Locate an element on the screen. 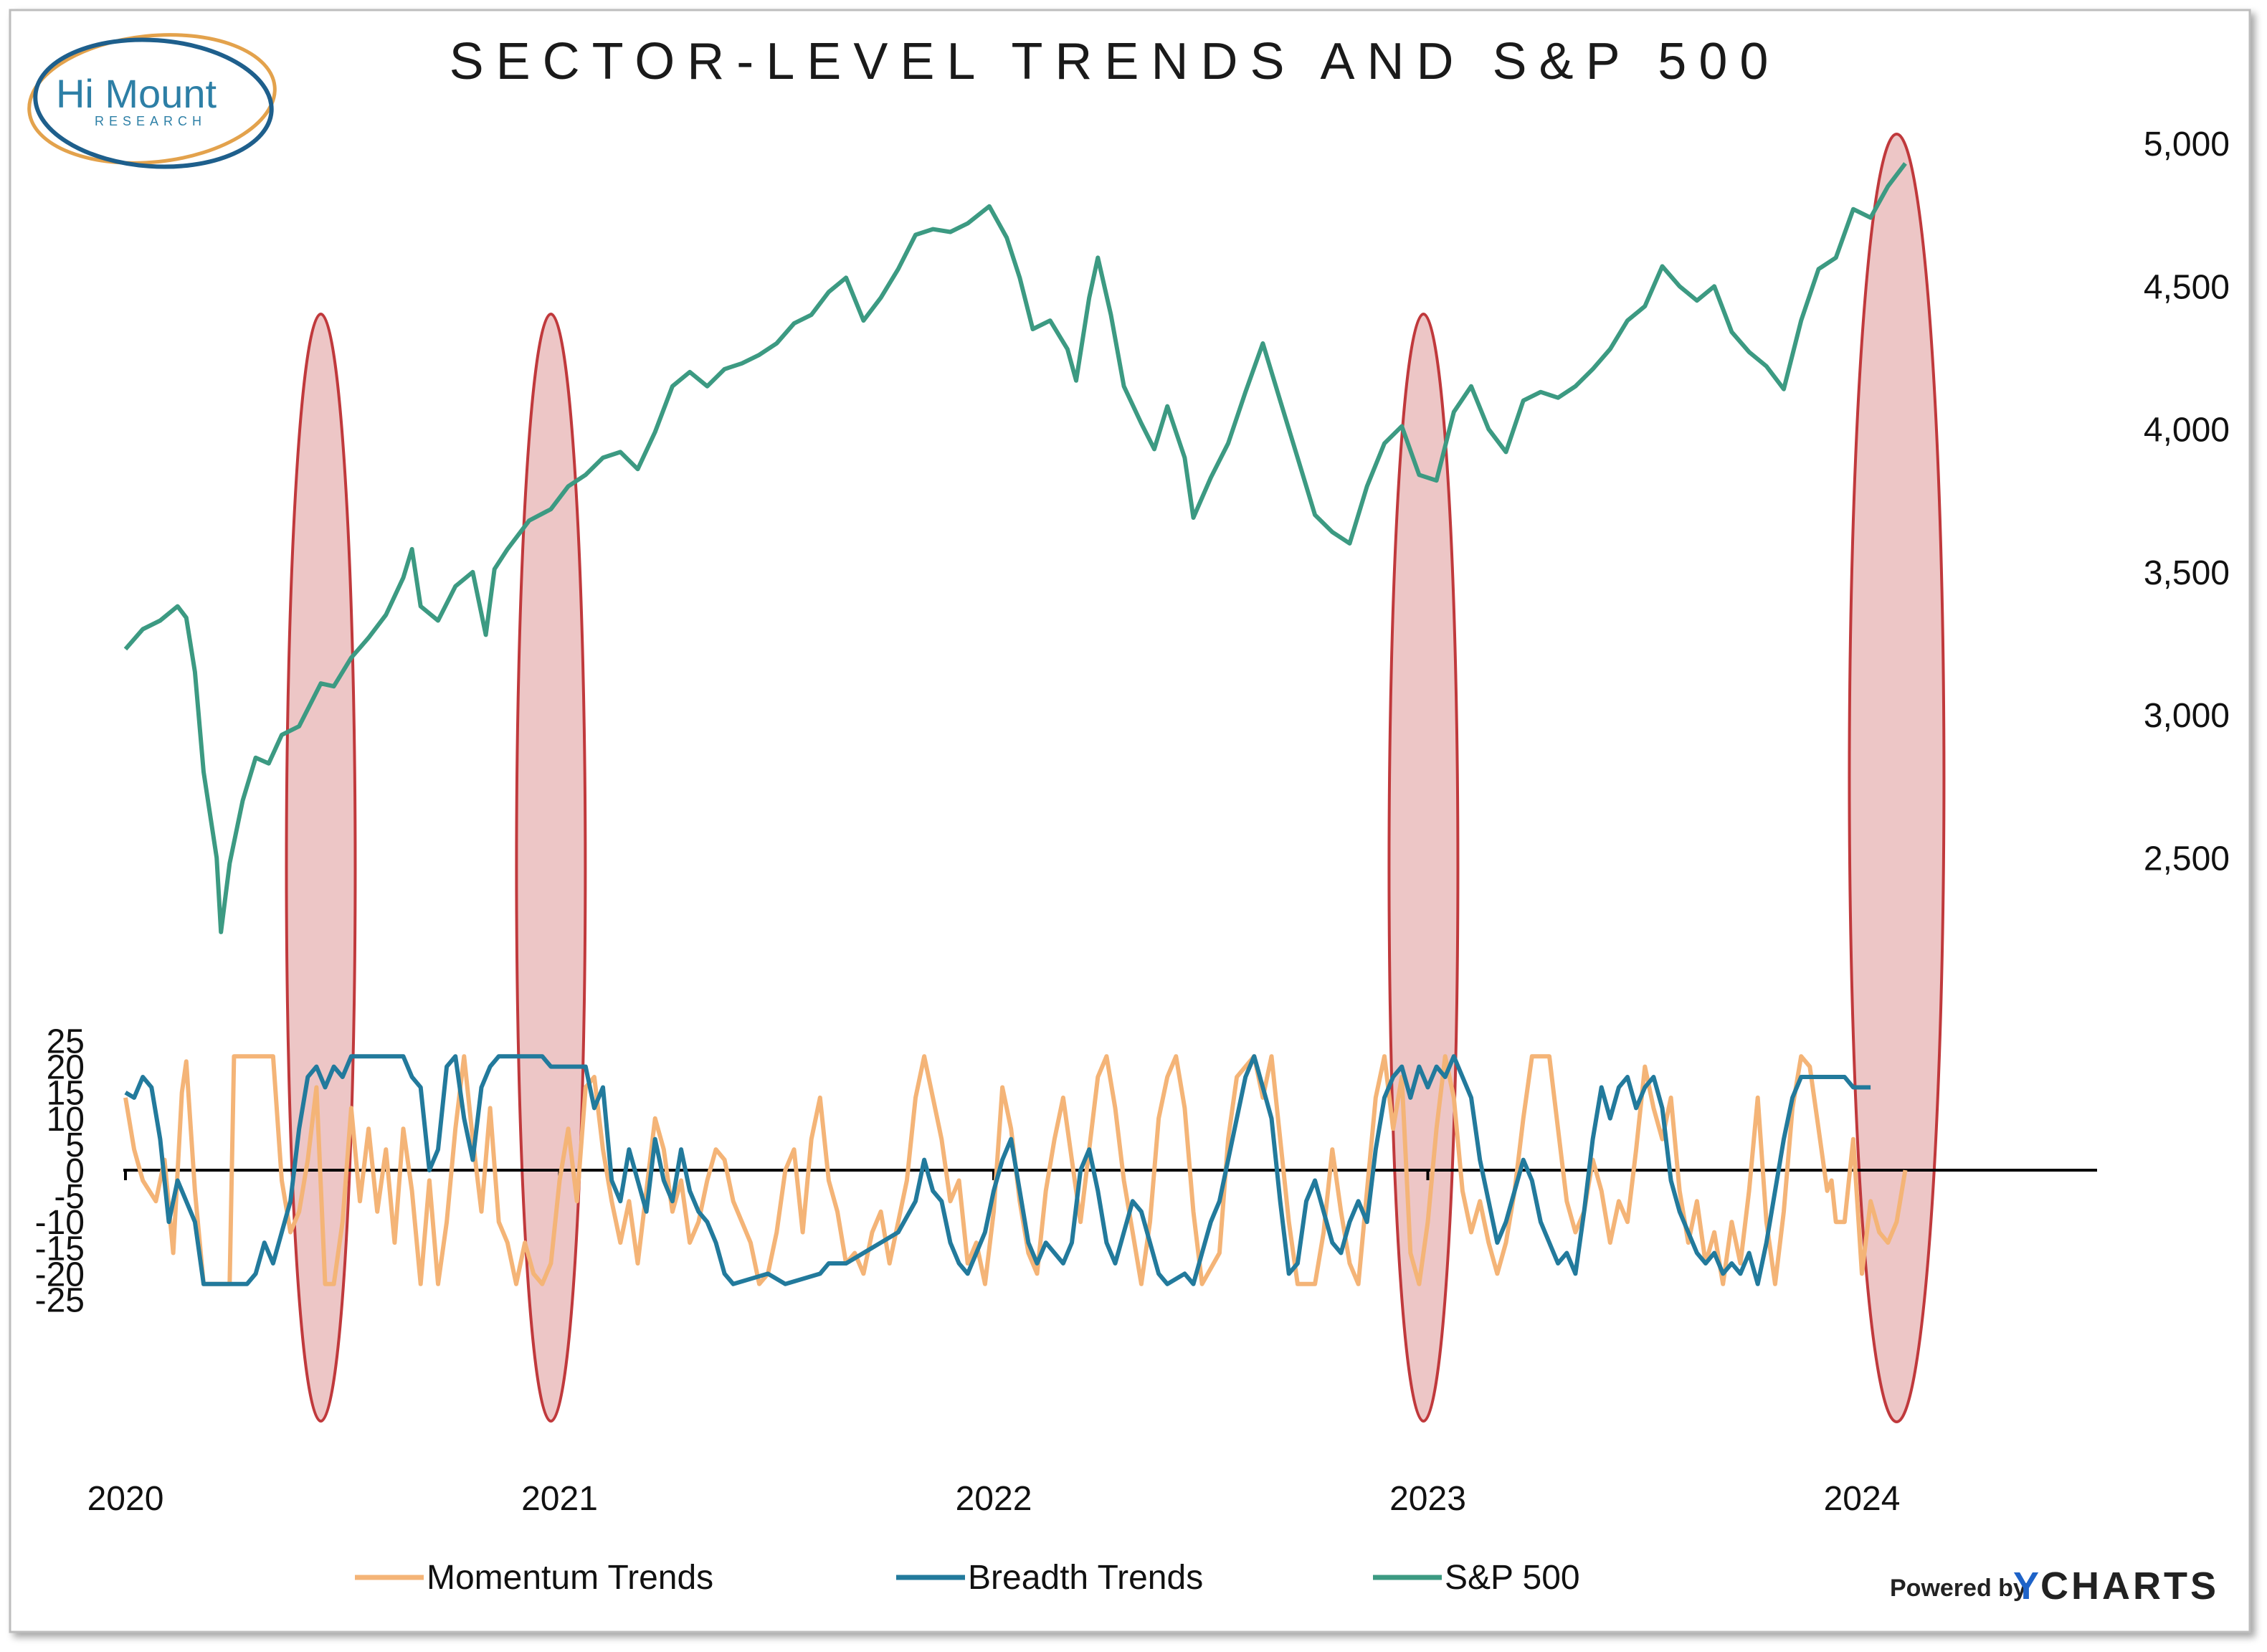 The width and height of the screenshot is (2267, 1652). left-axis-tick-label: 0 is located at coordinates (75, 1171).